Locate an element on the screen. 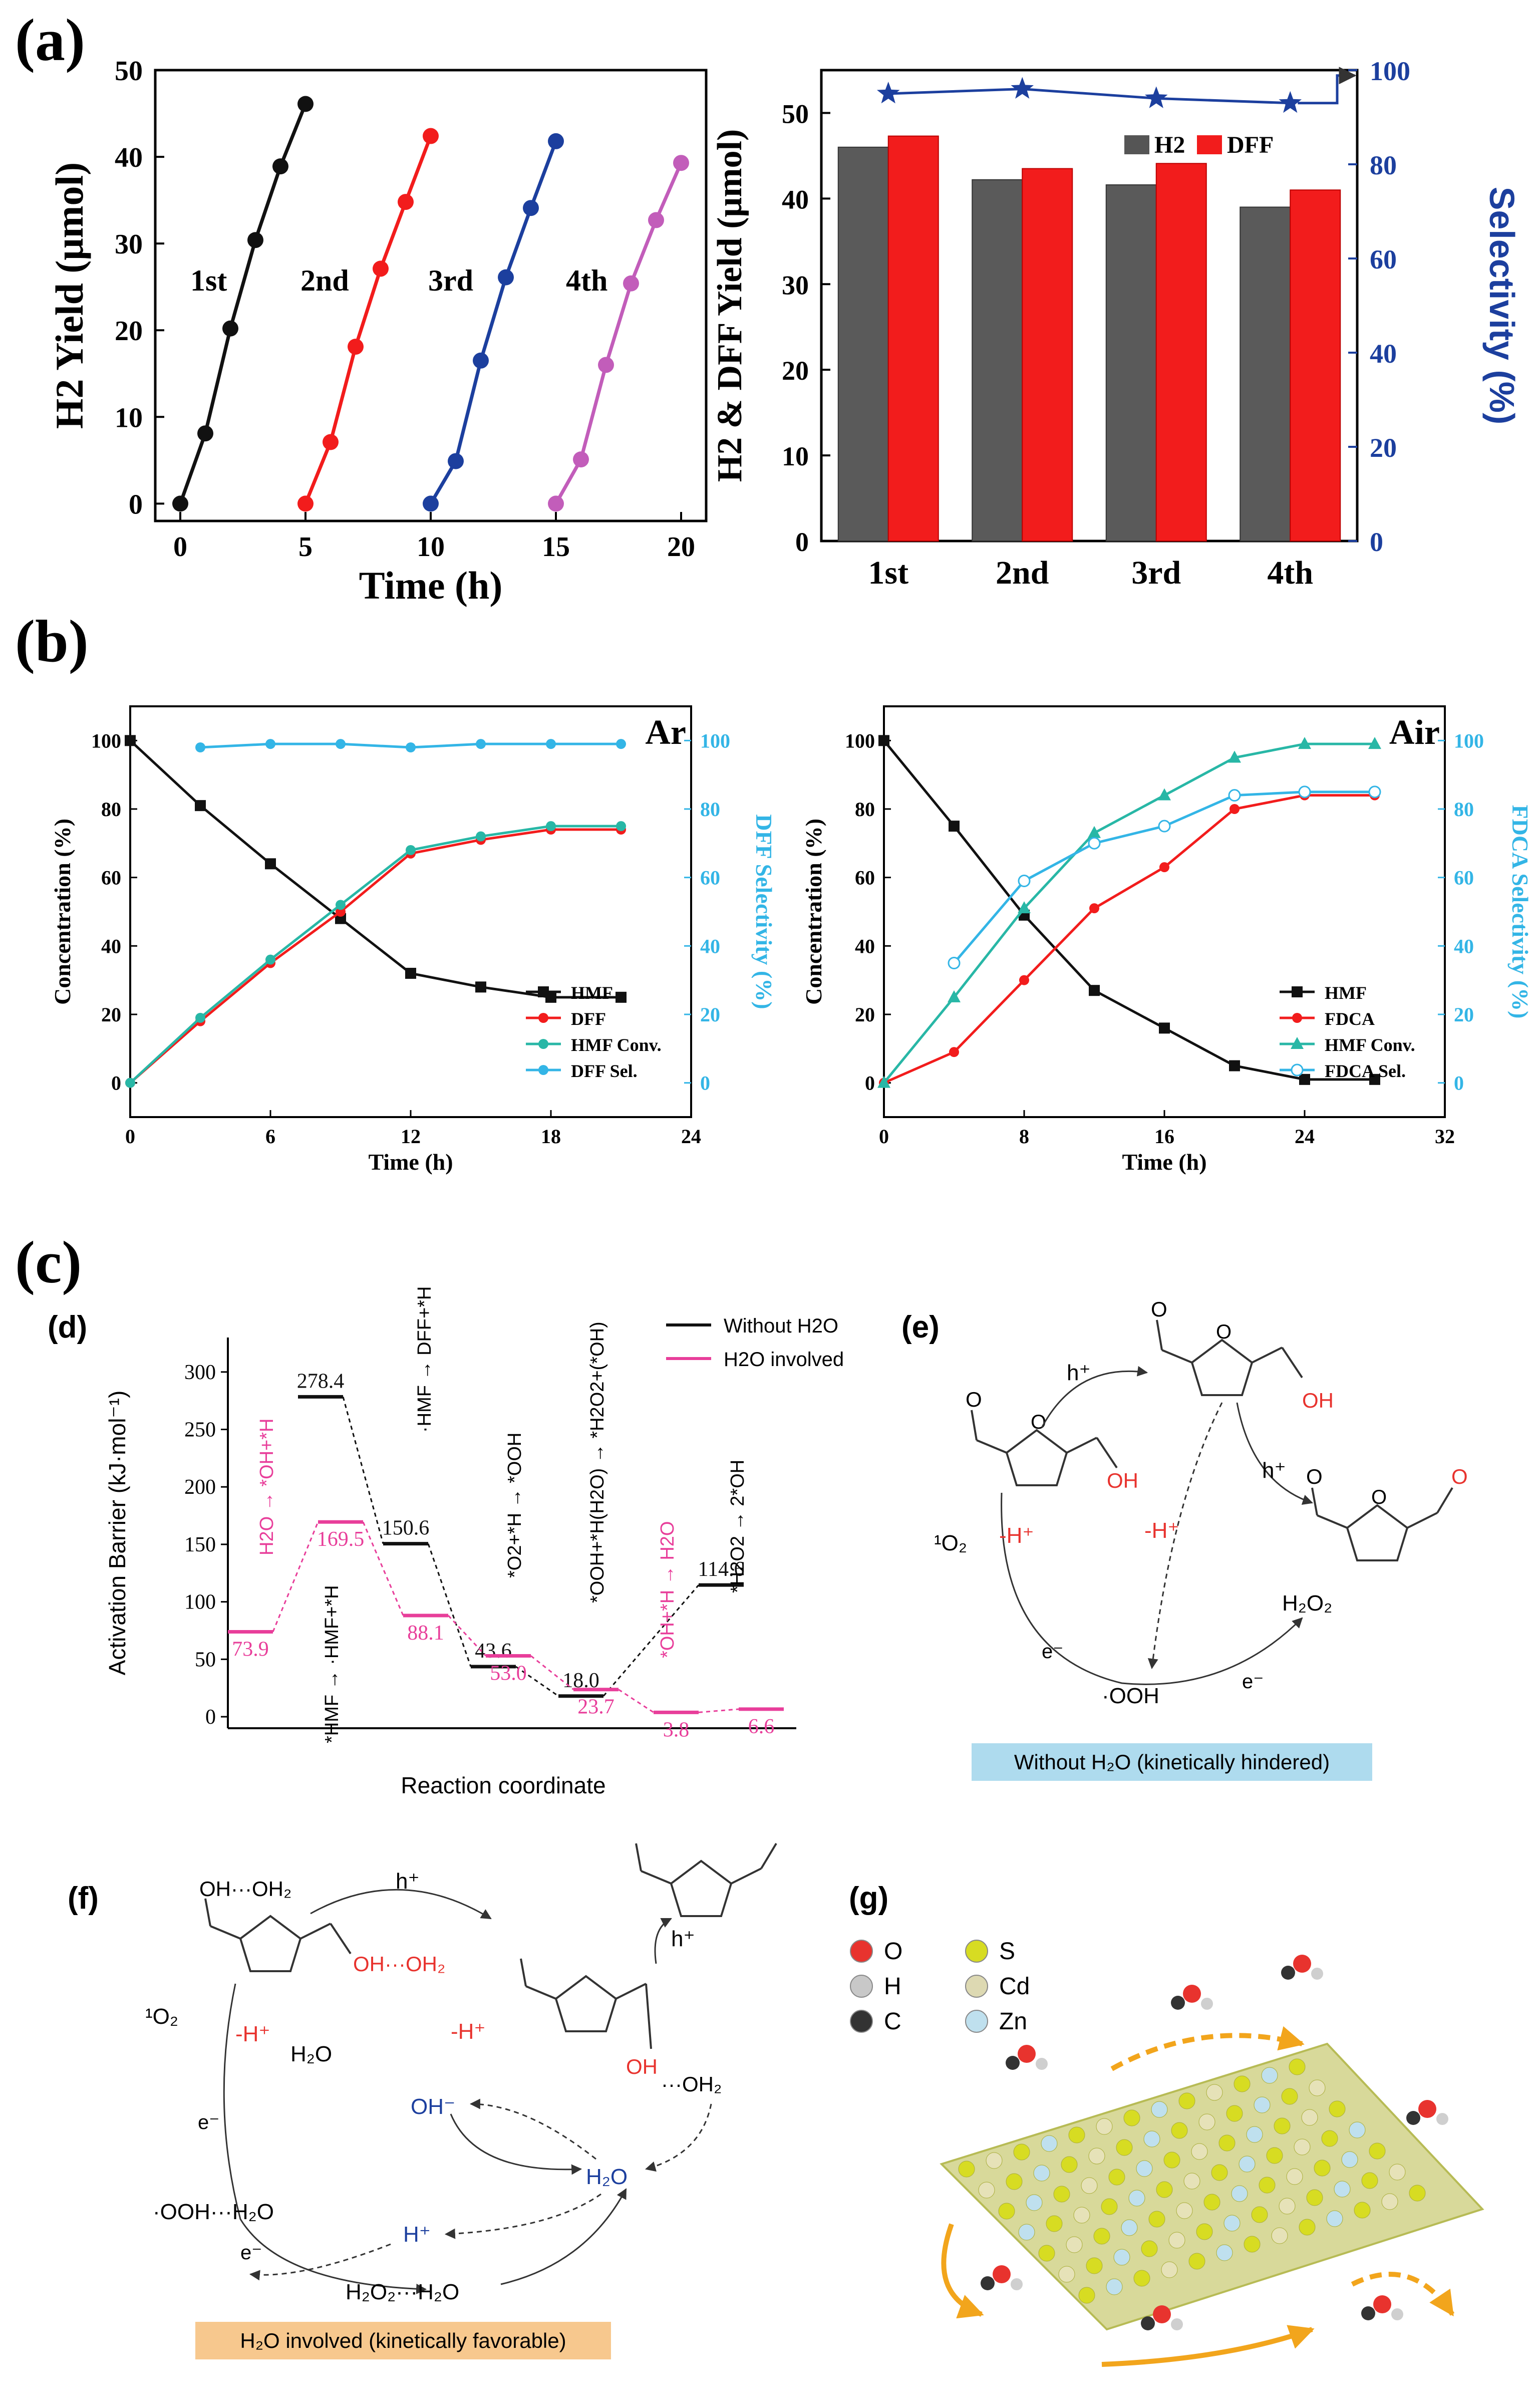 This screenshot has height=2408, width=1538. dff-carbonyl-o-right: O is located at coordinates (1460, 1476).